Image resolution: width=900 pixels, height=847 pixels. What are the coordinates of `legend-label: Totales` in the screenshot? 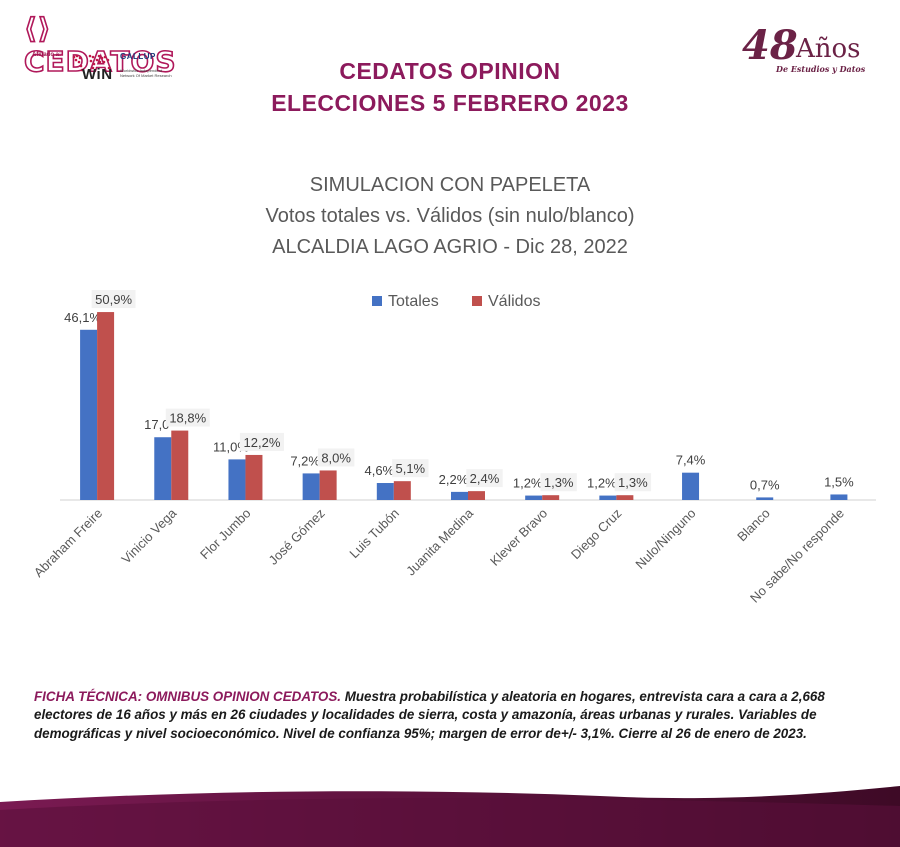 It's located at (413, 301).